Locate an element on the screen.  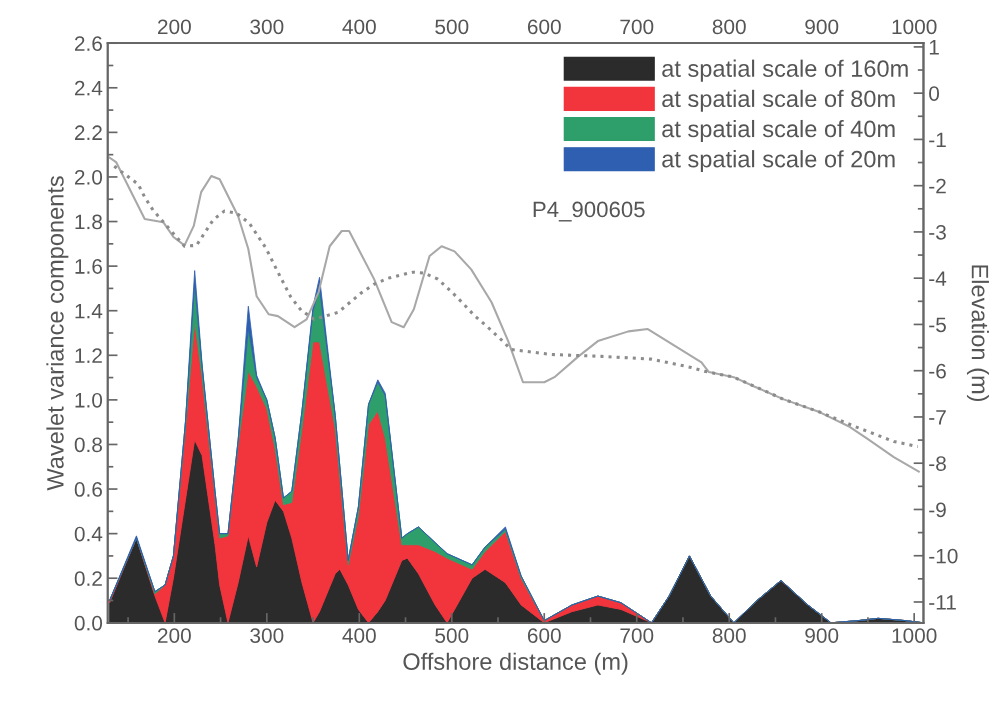
annotation: P4_900605 is located at coordinates (589, 211).